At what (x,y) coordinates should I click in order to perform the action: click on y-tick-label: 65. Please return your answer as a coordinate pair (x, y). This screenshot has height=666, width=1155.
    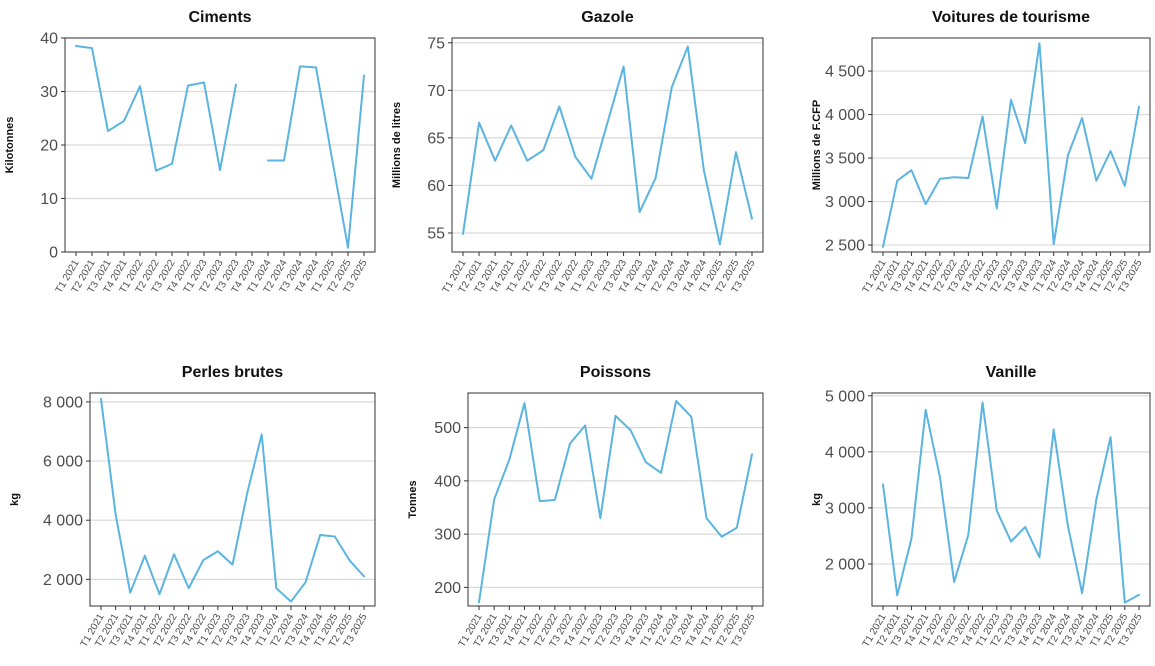
    Looking at the image, I should click on (436, 138).